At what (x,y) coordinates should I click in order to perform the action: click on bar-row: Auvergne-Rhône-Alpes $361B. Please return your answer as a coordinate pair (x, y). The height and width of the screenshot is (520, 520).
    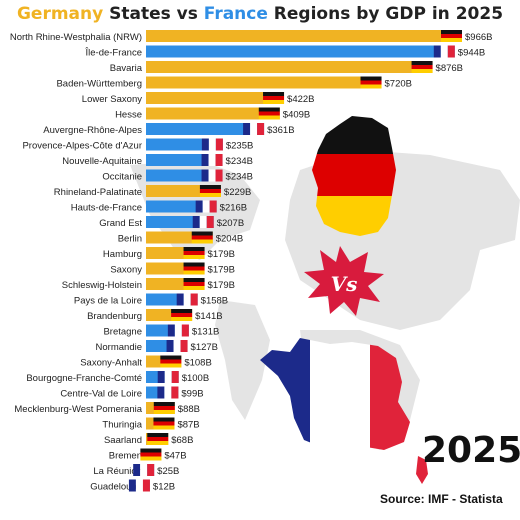
    Looking at the image, I should click on (169, 129).